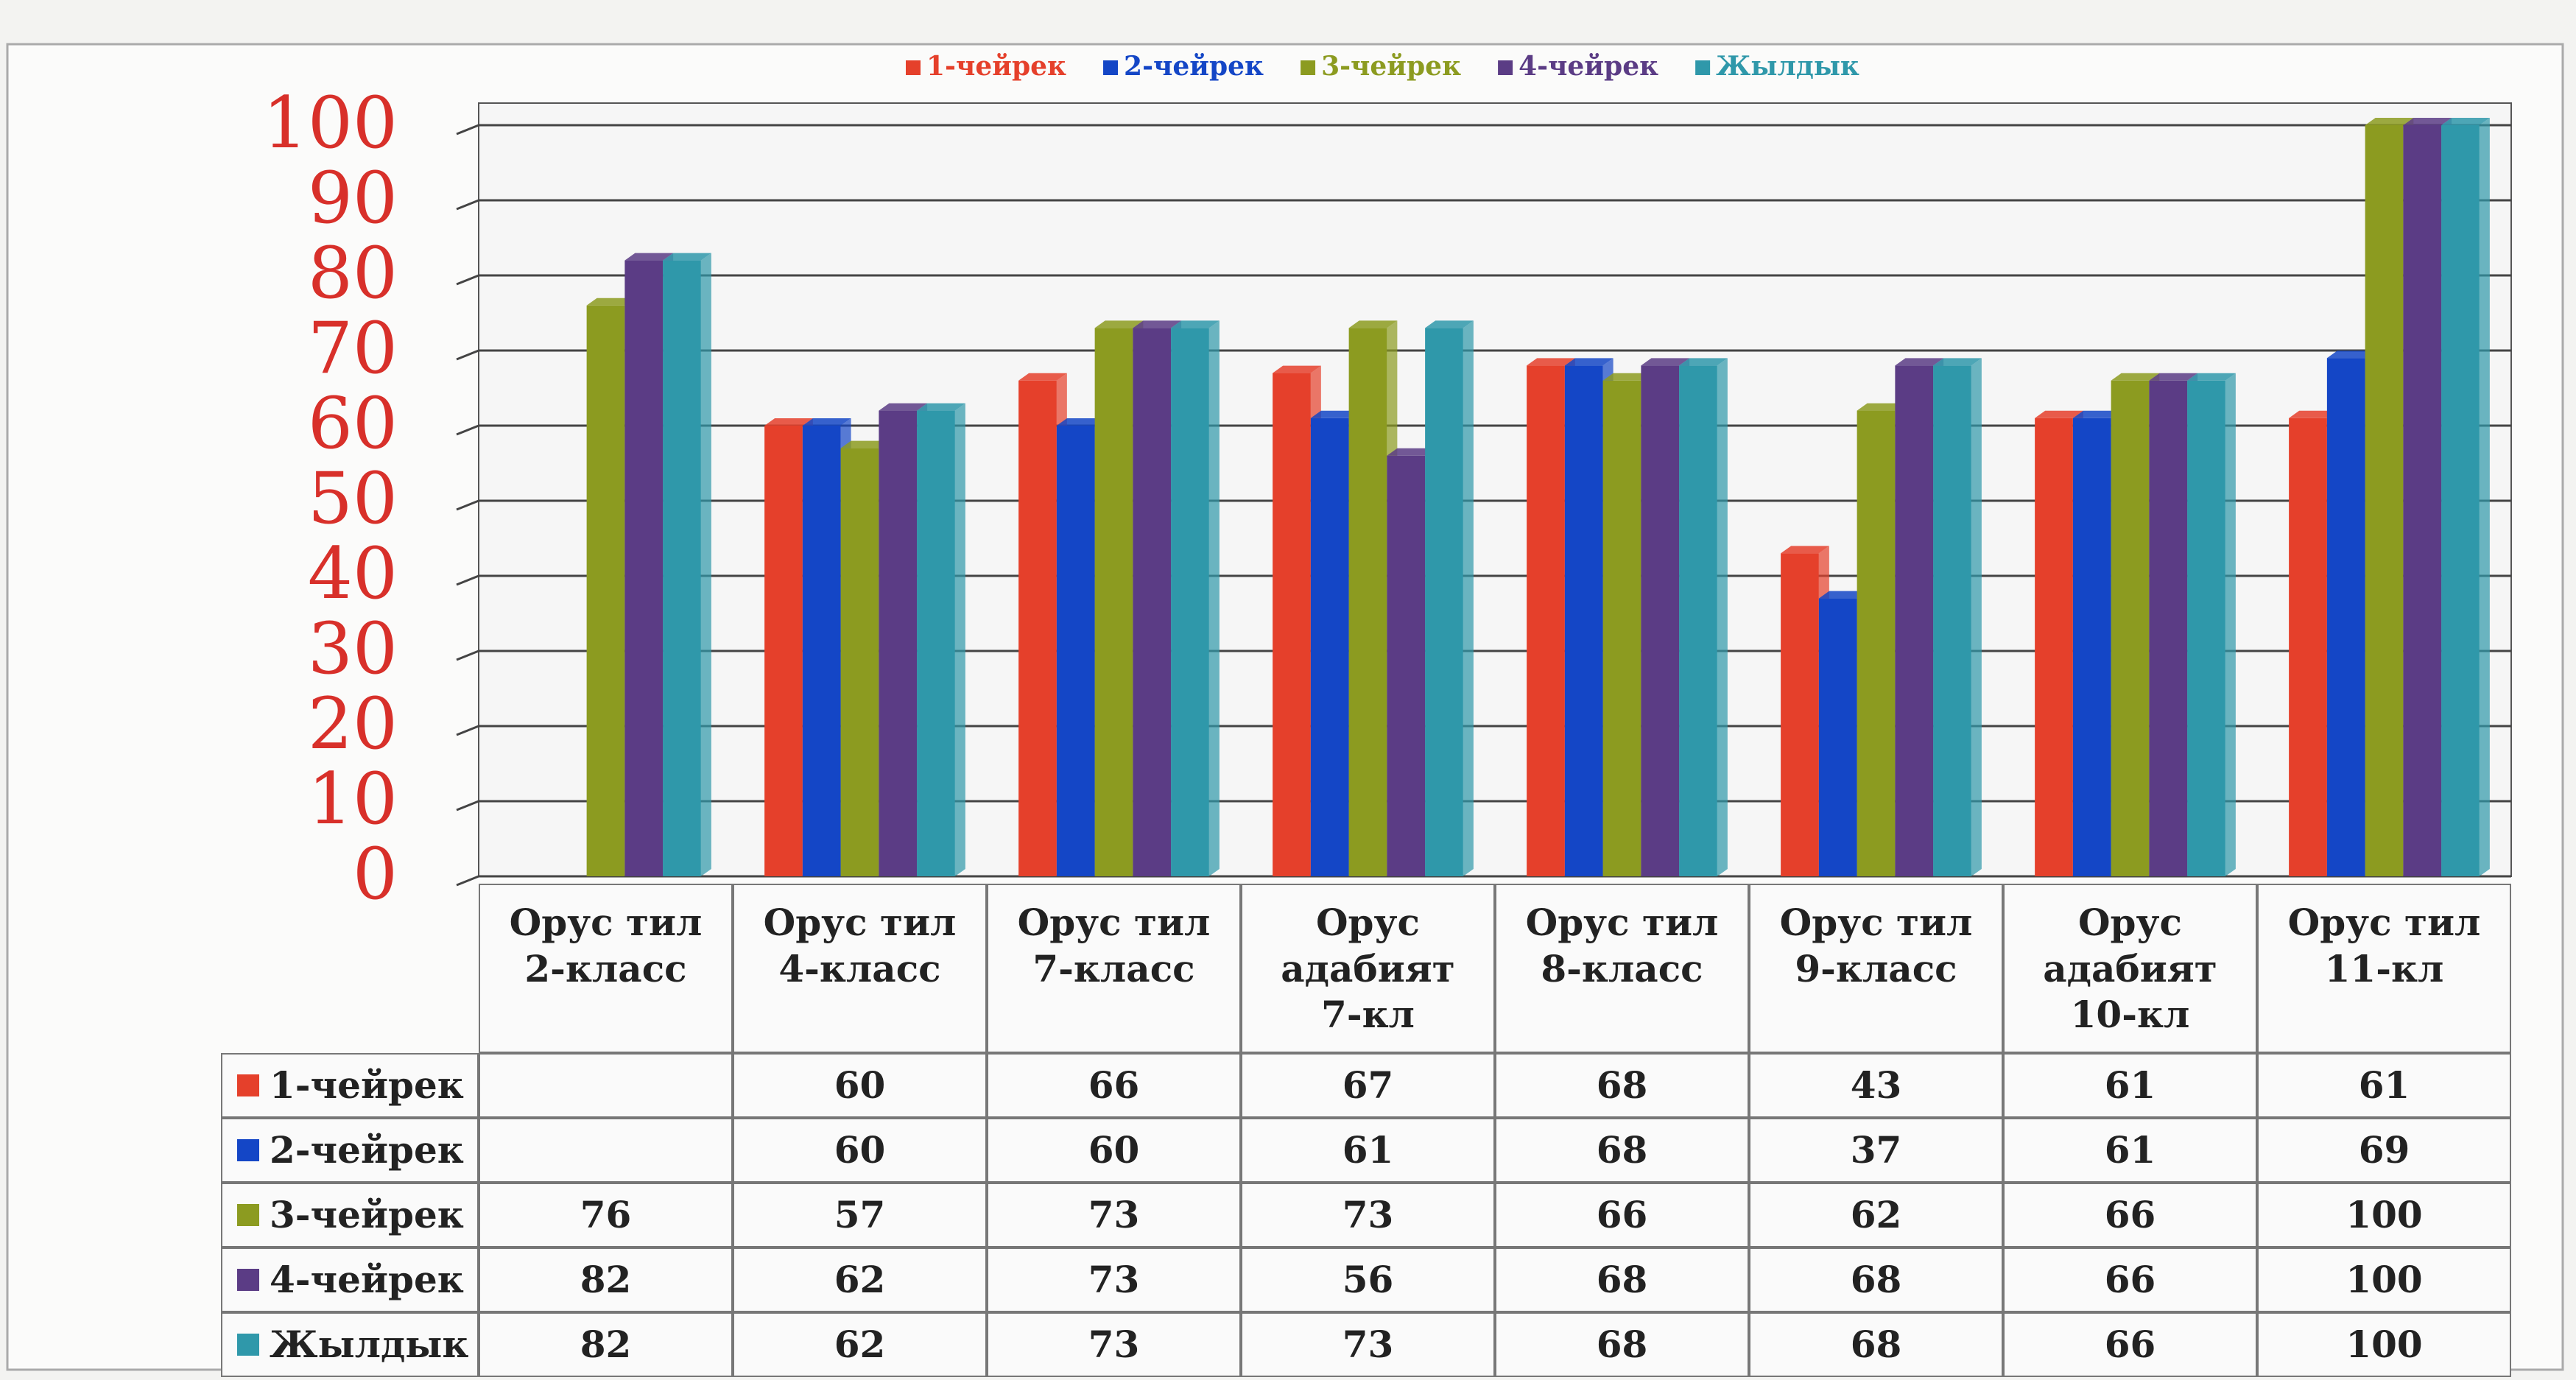 The image size is (2576, 1380). I want to click on table-row-header: Жылдык, so click(350, 1345).